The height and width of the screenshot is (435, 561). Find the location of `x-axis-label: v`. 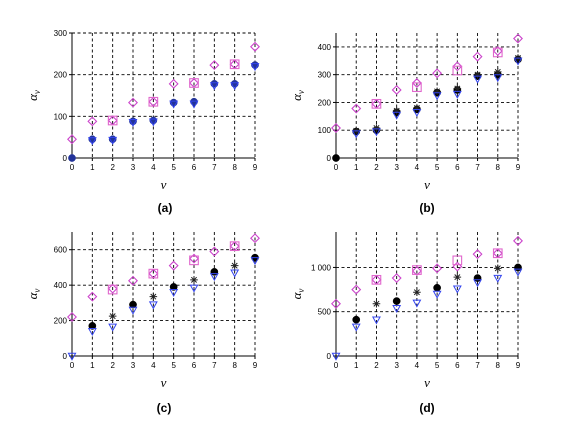

x-axis-label: v is located at coordinates (164, 184).